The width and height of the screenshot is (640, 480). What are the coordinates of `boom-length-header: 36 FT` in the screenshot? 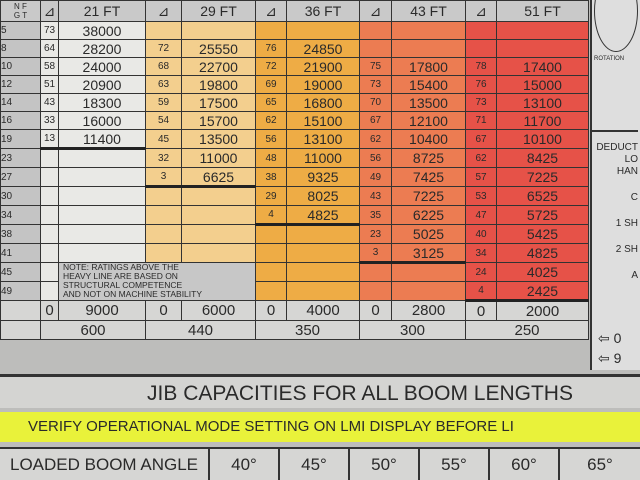 It's located at (323, 11).